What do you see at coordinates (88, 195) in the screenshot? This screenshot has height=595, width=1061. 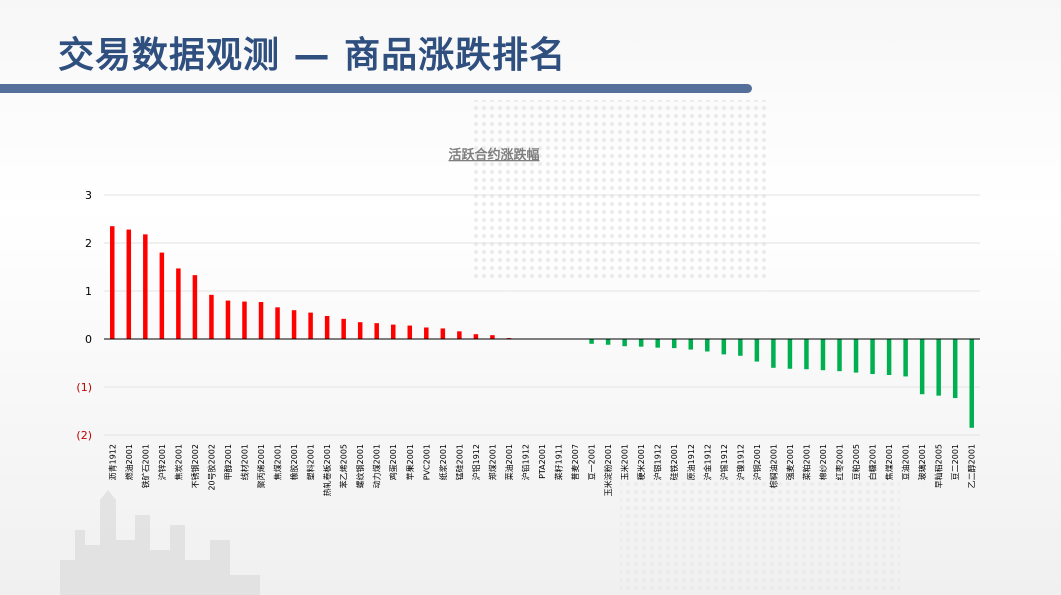 I see `y-tick-label: 3` at bounding box center [88, 195].